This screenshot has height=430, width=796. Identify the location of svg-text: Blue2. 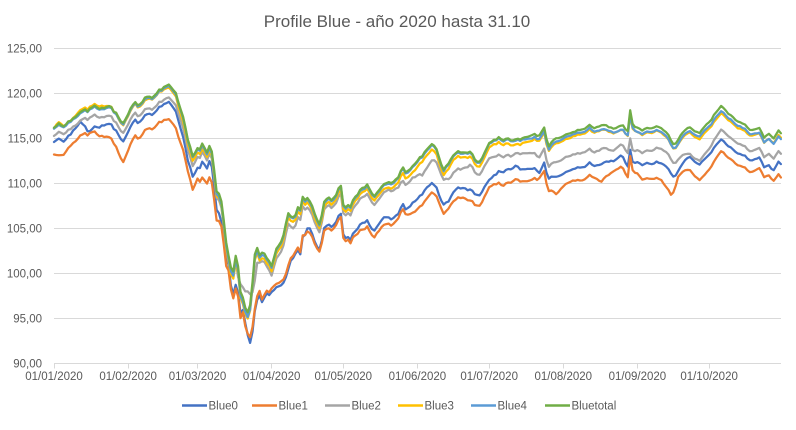
(366, 407).